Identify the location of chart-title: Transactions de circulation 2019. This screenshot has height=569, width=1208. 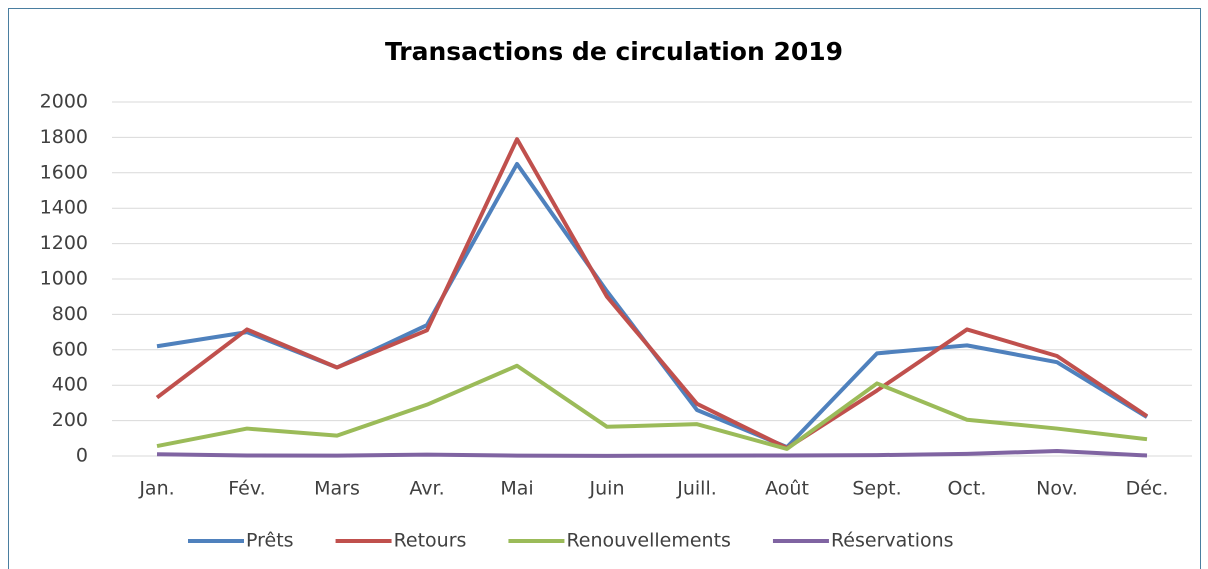
(614, 51).